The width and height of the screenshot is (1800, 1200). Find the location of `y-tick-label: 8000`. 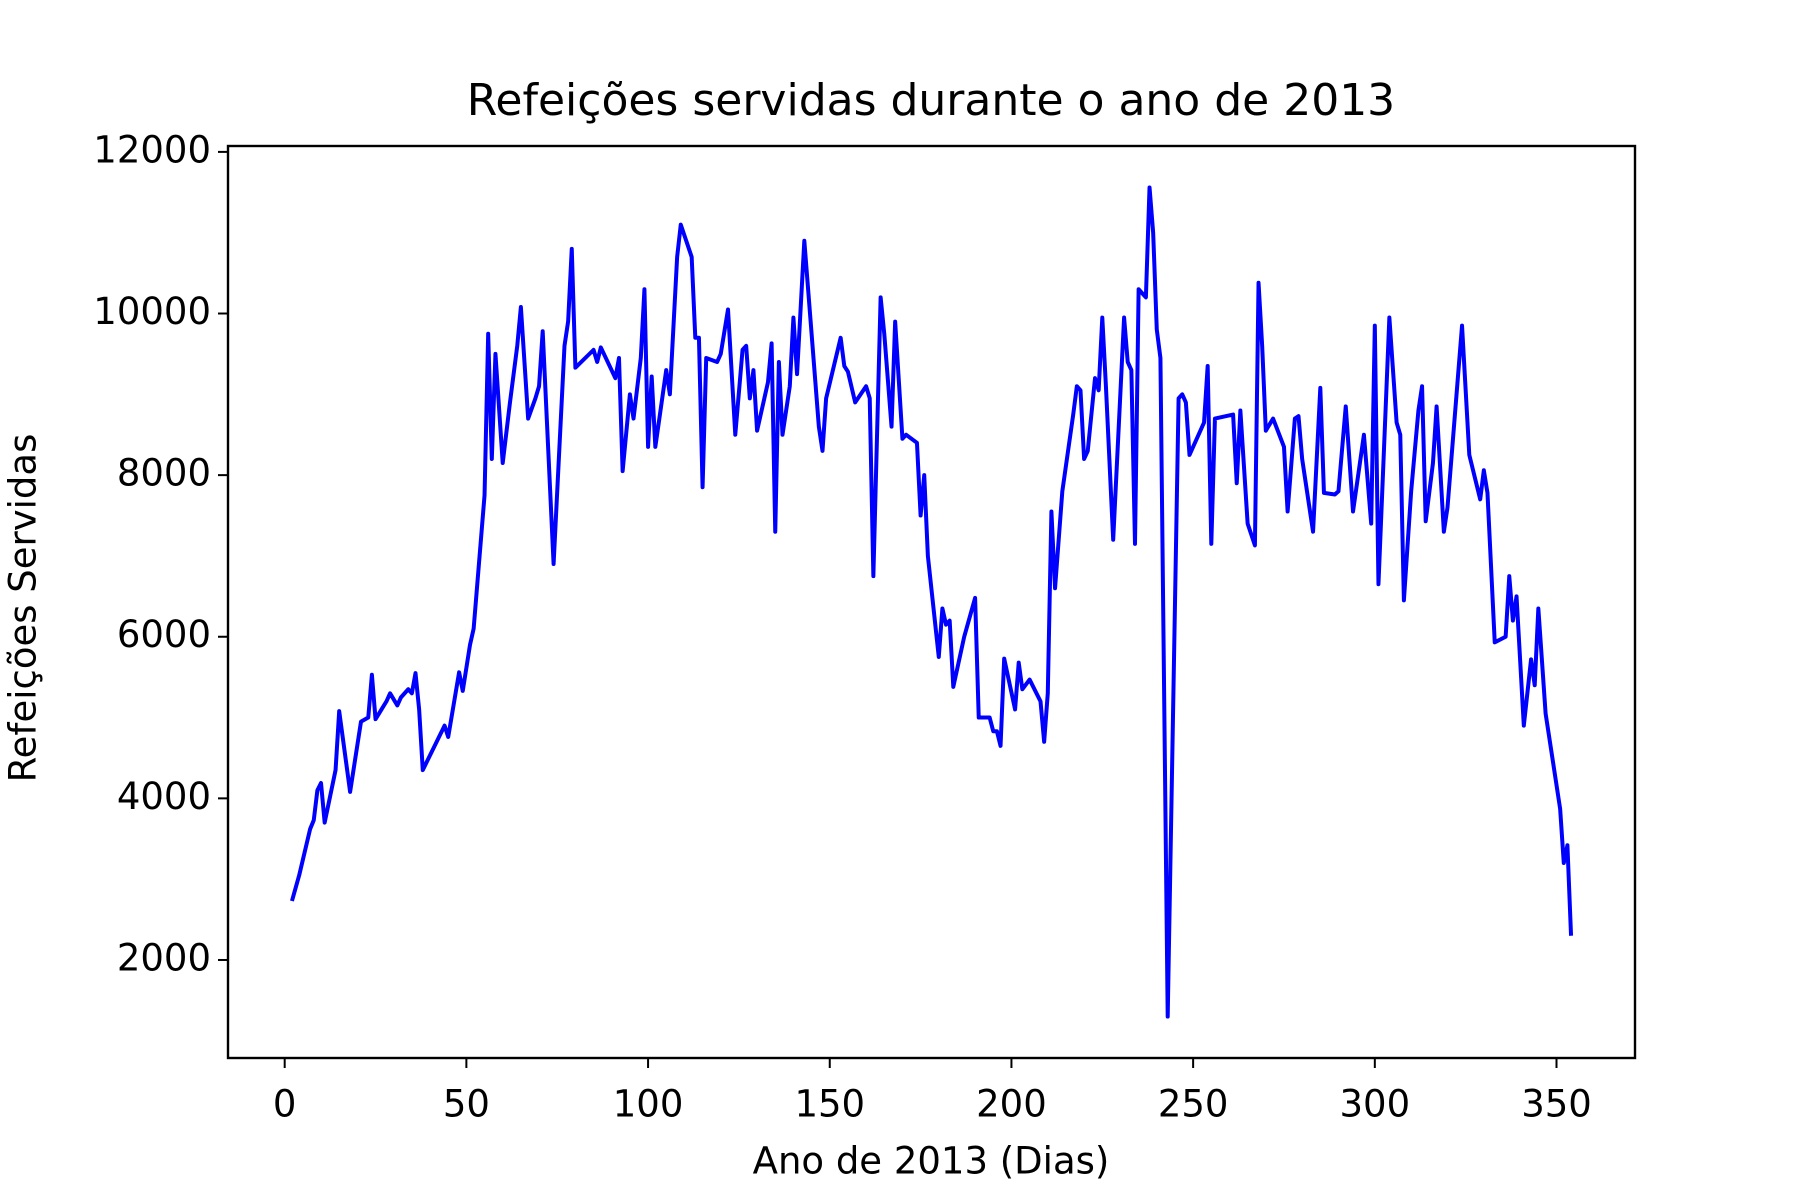

y-tick-label: 8000 is located at coordinates (164, 473).